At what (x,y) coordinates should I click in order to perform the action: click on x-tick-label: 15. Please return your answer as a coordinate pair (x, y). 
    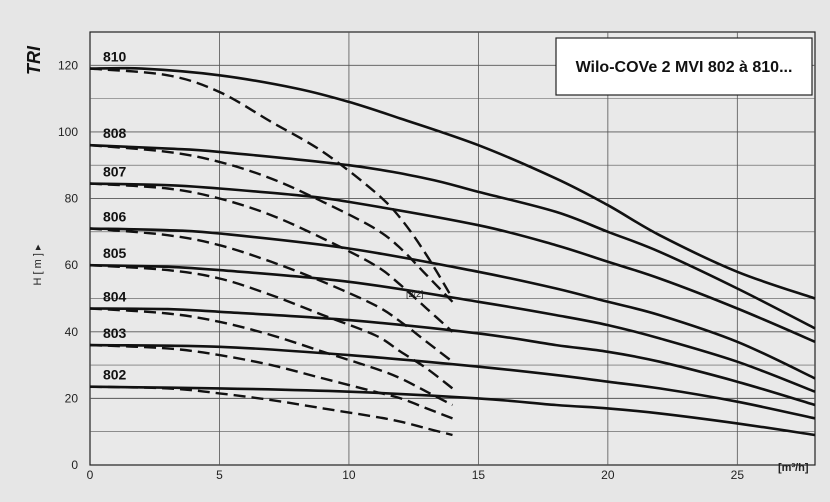
    Looking at the image, I should click on (479, 475).